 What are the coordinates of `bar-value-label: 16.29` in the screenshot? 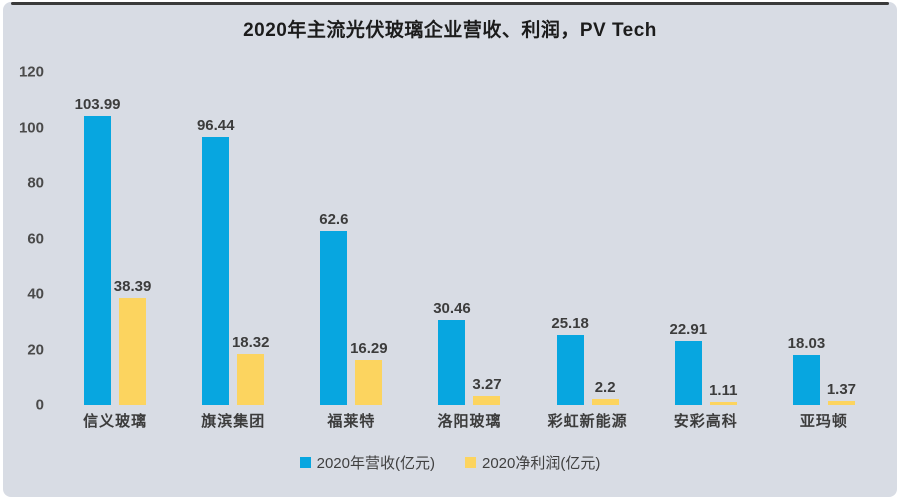 It's located at (369, 348).